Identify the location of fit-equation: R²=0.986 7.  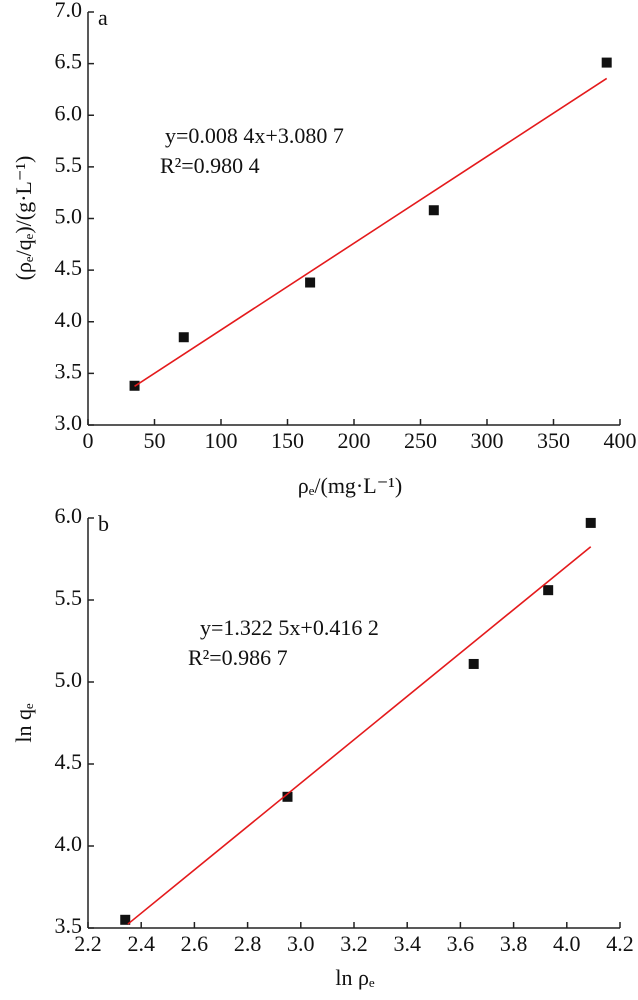
(238, 657).